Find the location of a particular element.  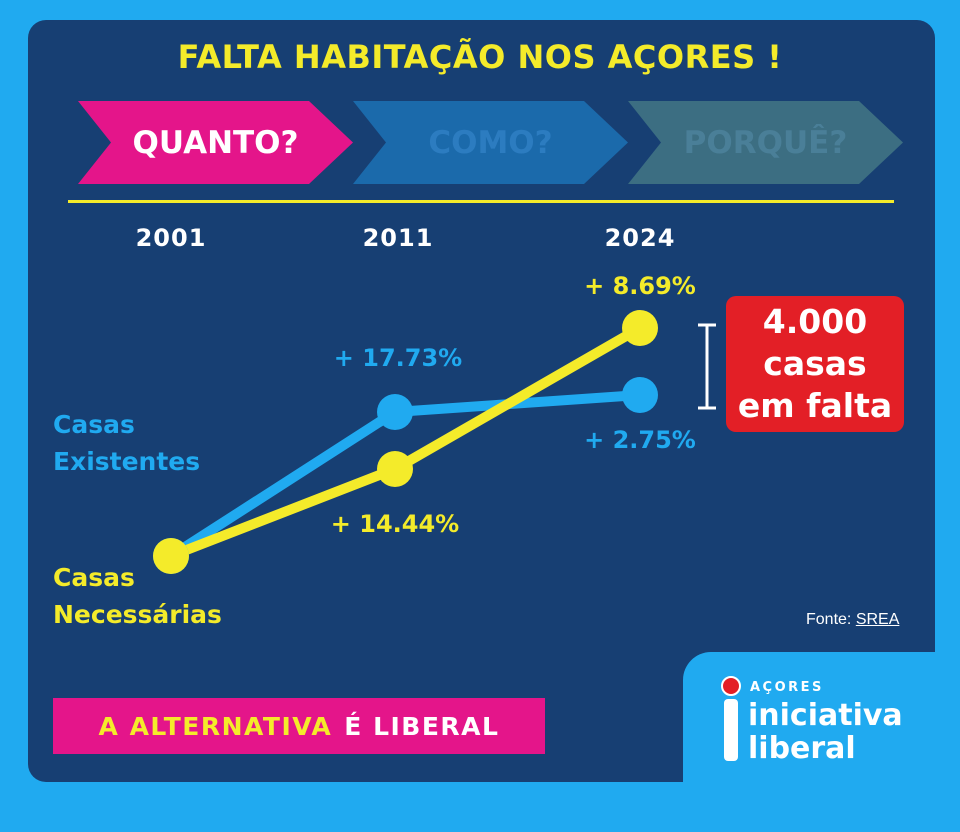

point-0-2024 is located at coordinates (640, 395).